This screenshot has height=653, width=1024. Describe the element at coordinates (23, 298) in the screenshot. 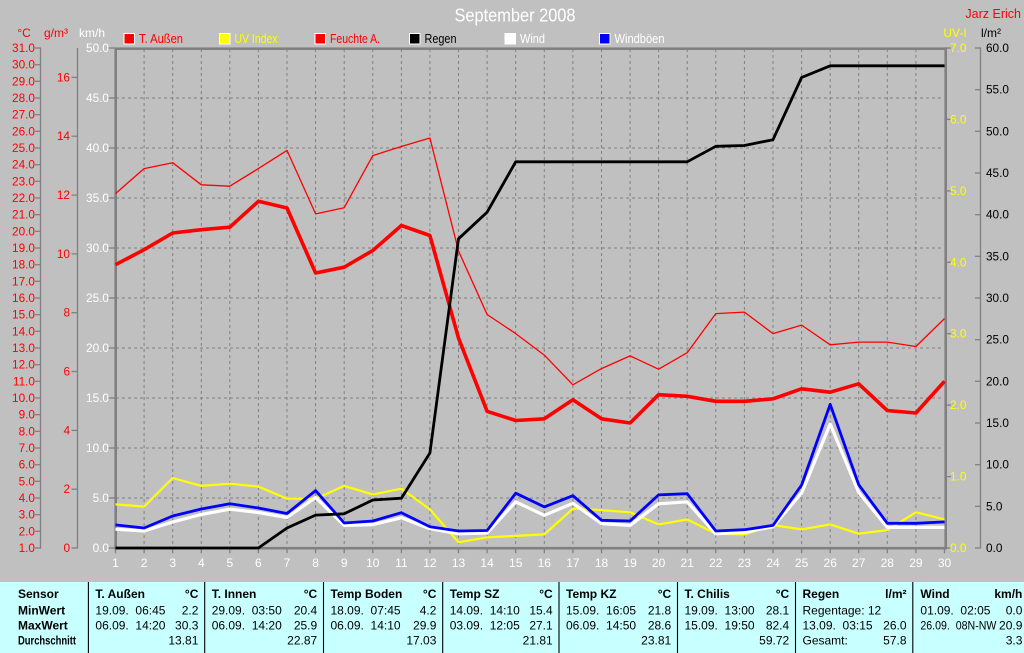

I see `svg-text: 16.0` at that location.